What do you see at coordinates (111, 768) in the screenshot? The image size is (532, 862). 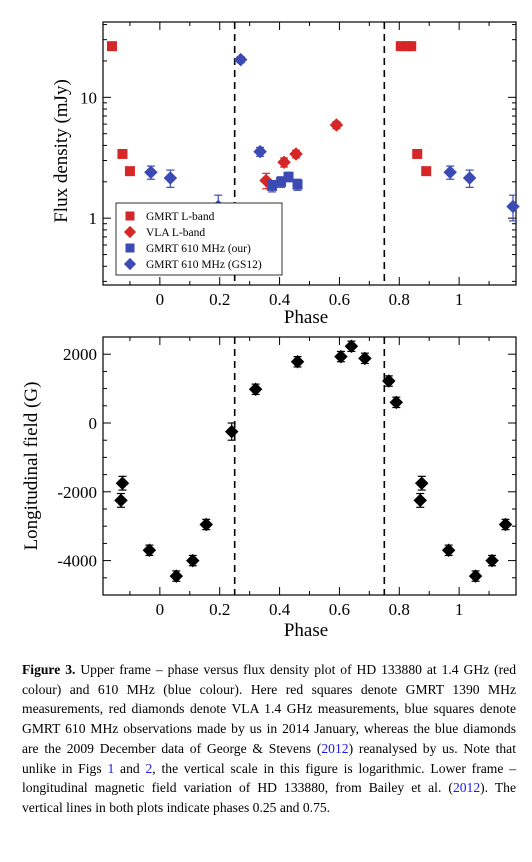 I see `figure-link: 1` at bounding box center [111, 768].